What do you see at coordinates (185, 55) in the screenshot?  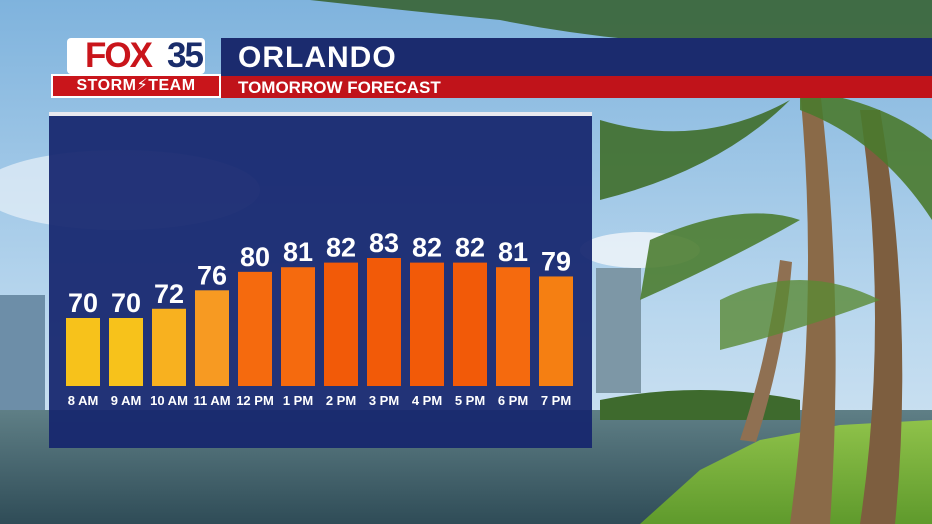 I see `logo-channel-number: 35` at bounding box center [185, 55].